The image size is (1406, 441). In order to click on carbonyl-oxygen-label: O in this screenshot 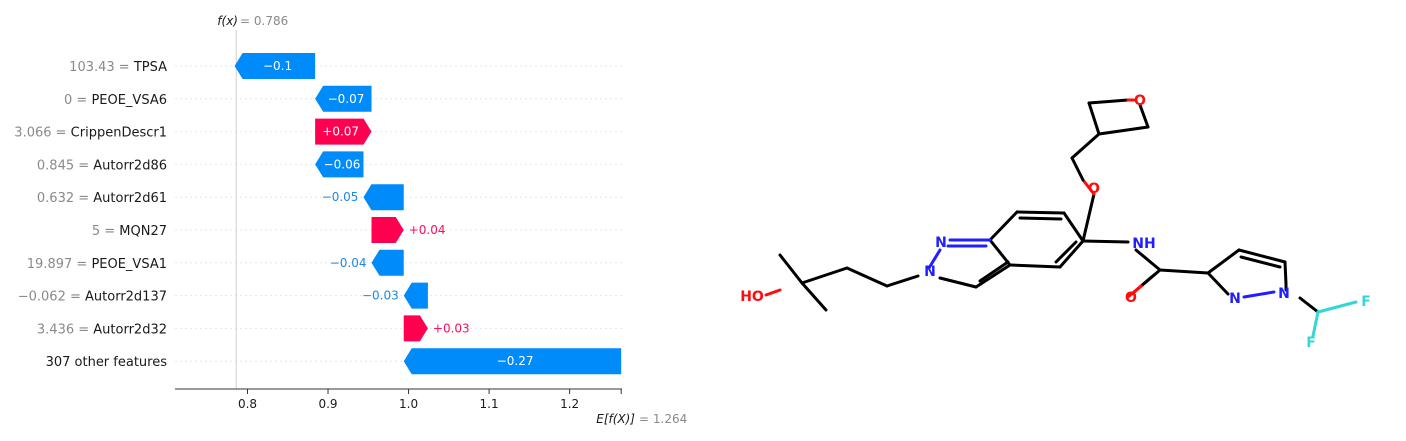, I will do `click(1131, 298)`.